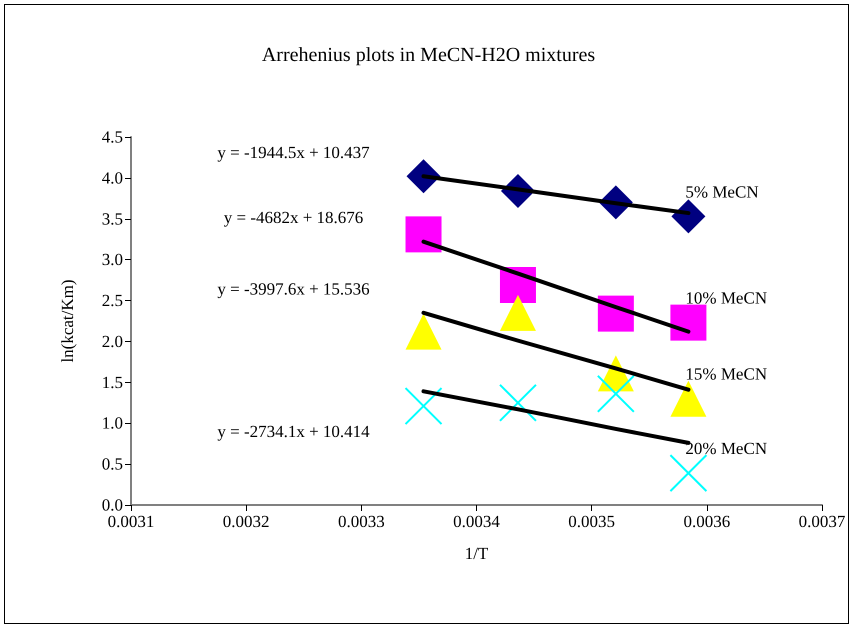 The width and height of the screenshot is (857, 630). I want to click on y-tick-label: 1.5, so click(112, 382).